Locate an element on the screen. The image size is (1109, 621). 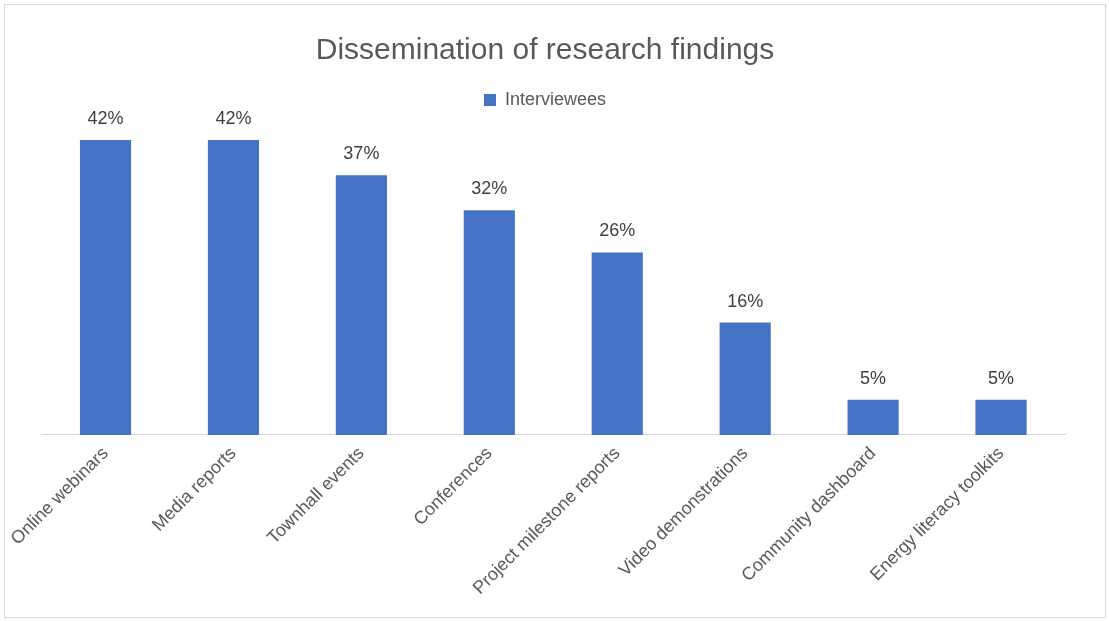
data-label: 26% is located at coordinates (617, 230).